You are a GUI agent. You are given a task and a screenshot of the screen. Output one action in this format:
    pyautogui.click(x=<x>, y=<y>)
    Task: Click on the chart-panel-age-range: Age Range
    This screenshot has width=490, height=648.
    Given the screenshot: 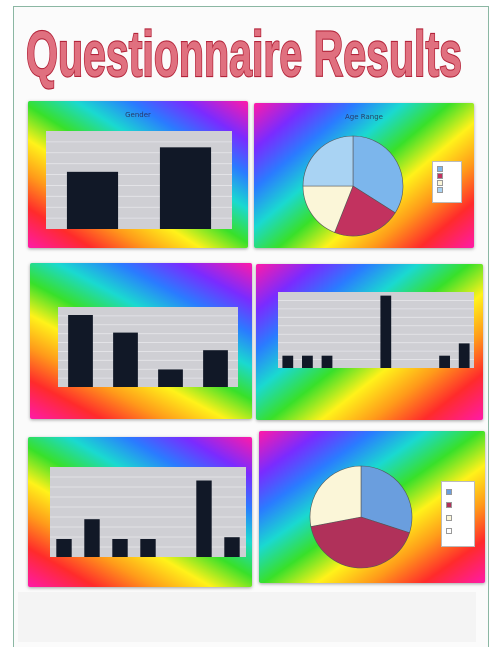 What is the action you would take?
    pyautogui.click(x=364, y=175)
    